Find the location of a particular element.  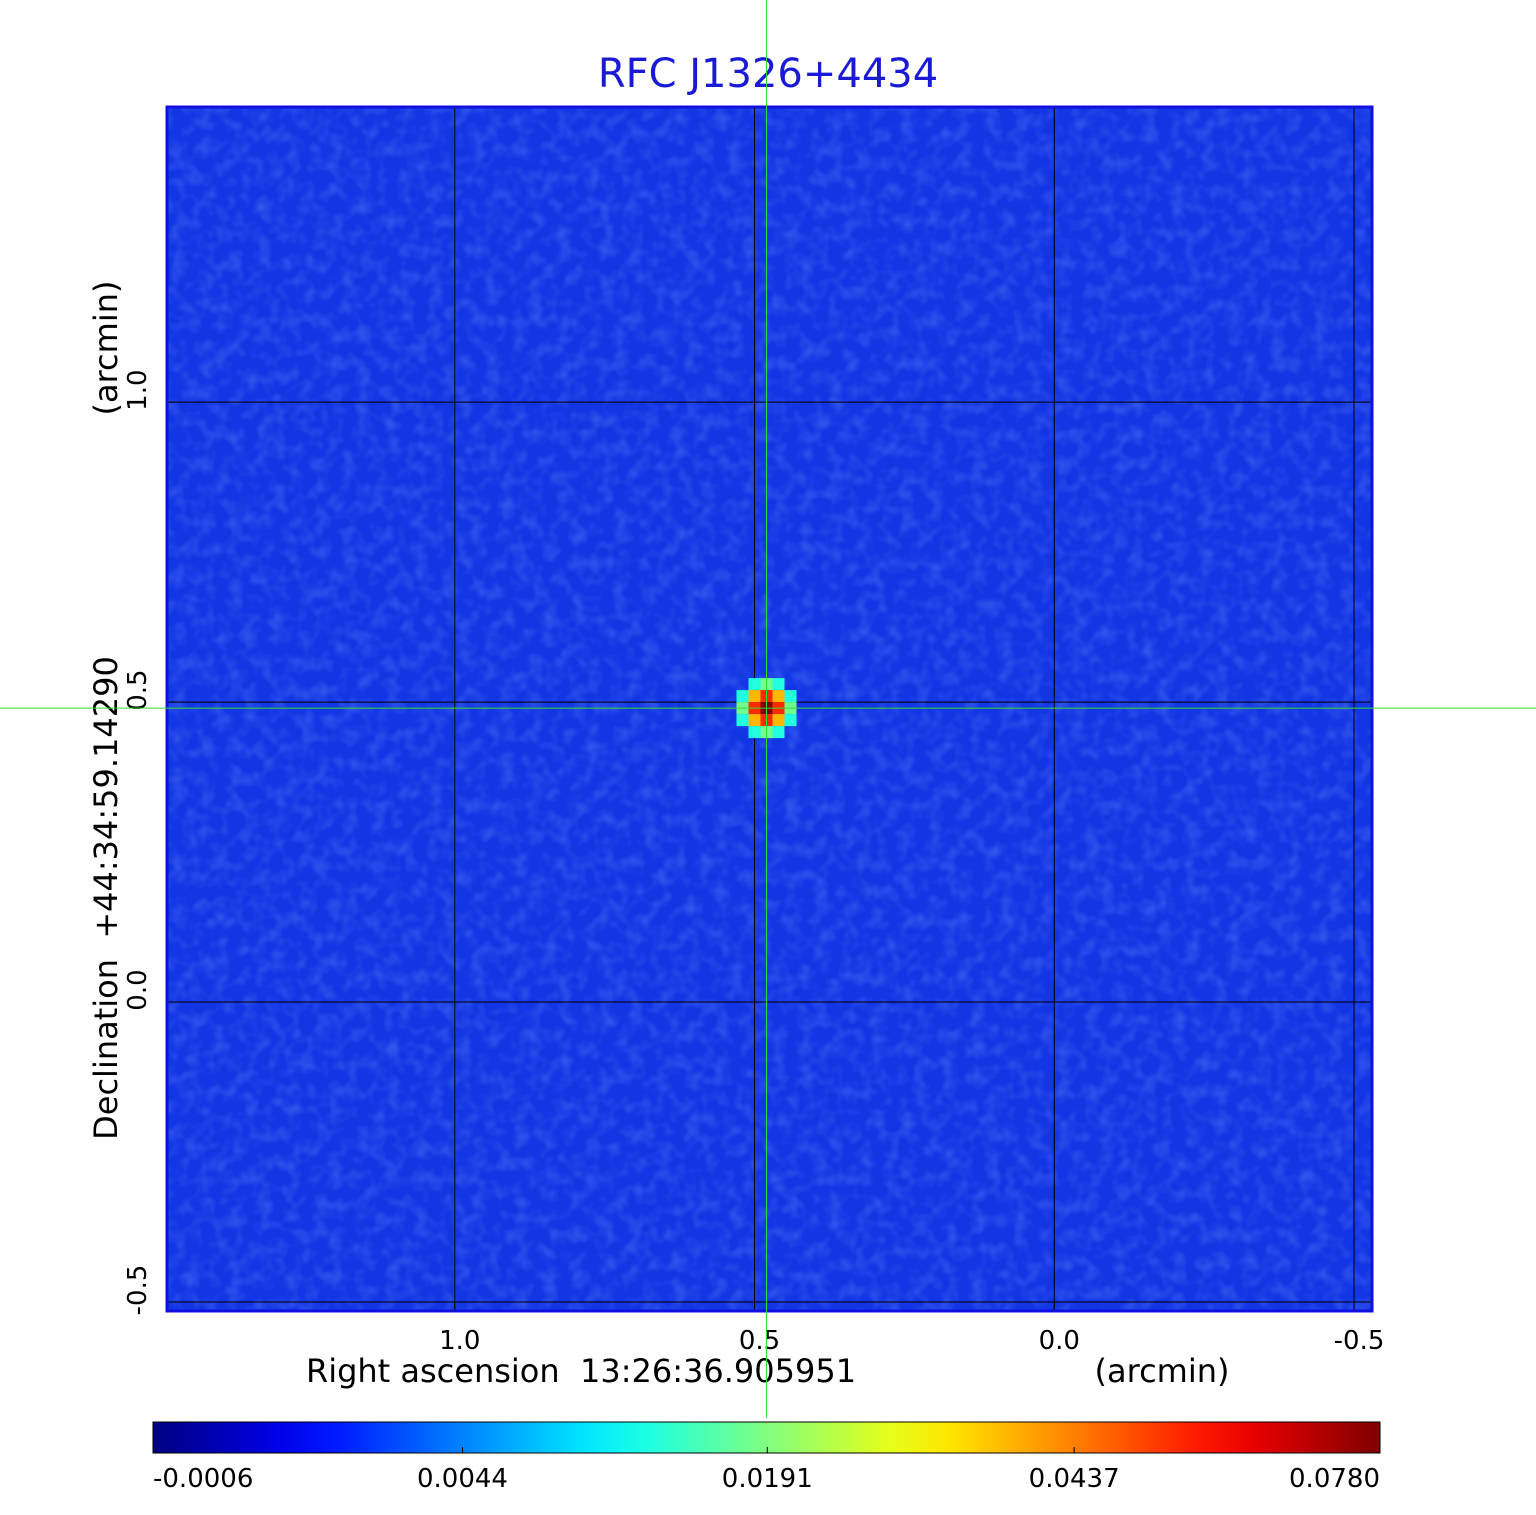

colorbar-bar is located at coordinates (766, 1437).